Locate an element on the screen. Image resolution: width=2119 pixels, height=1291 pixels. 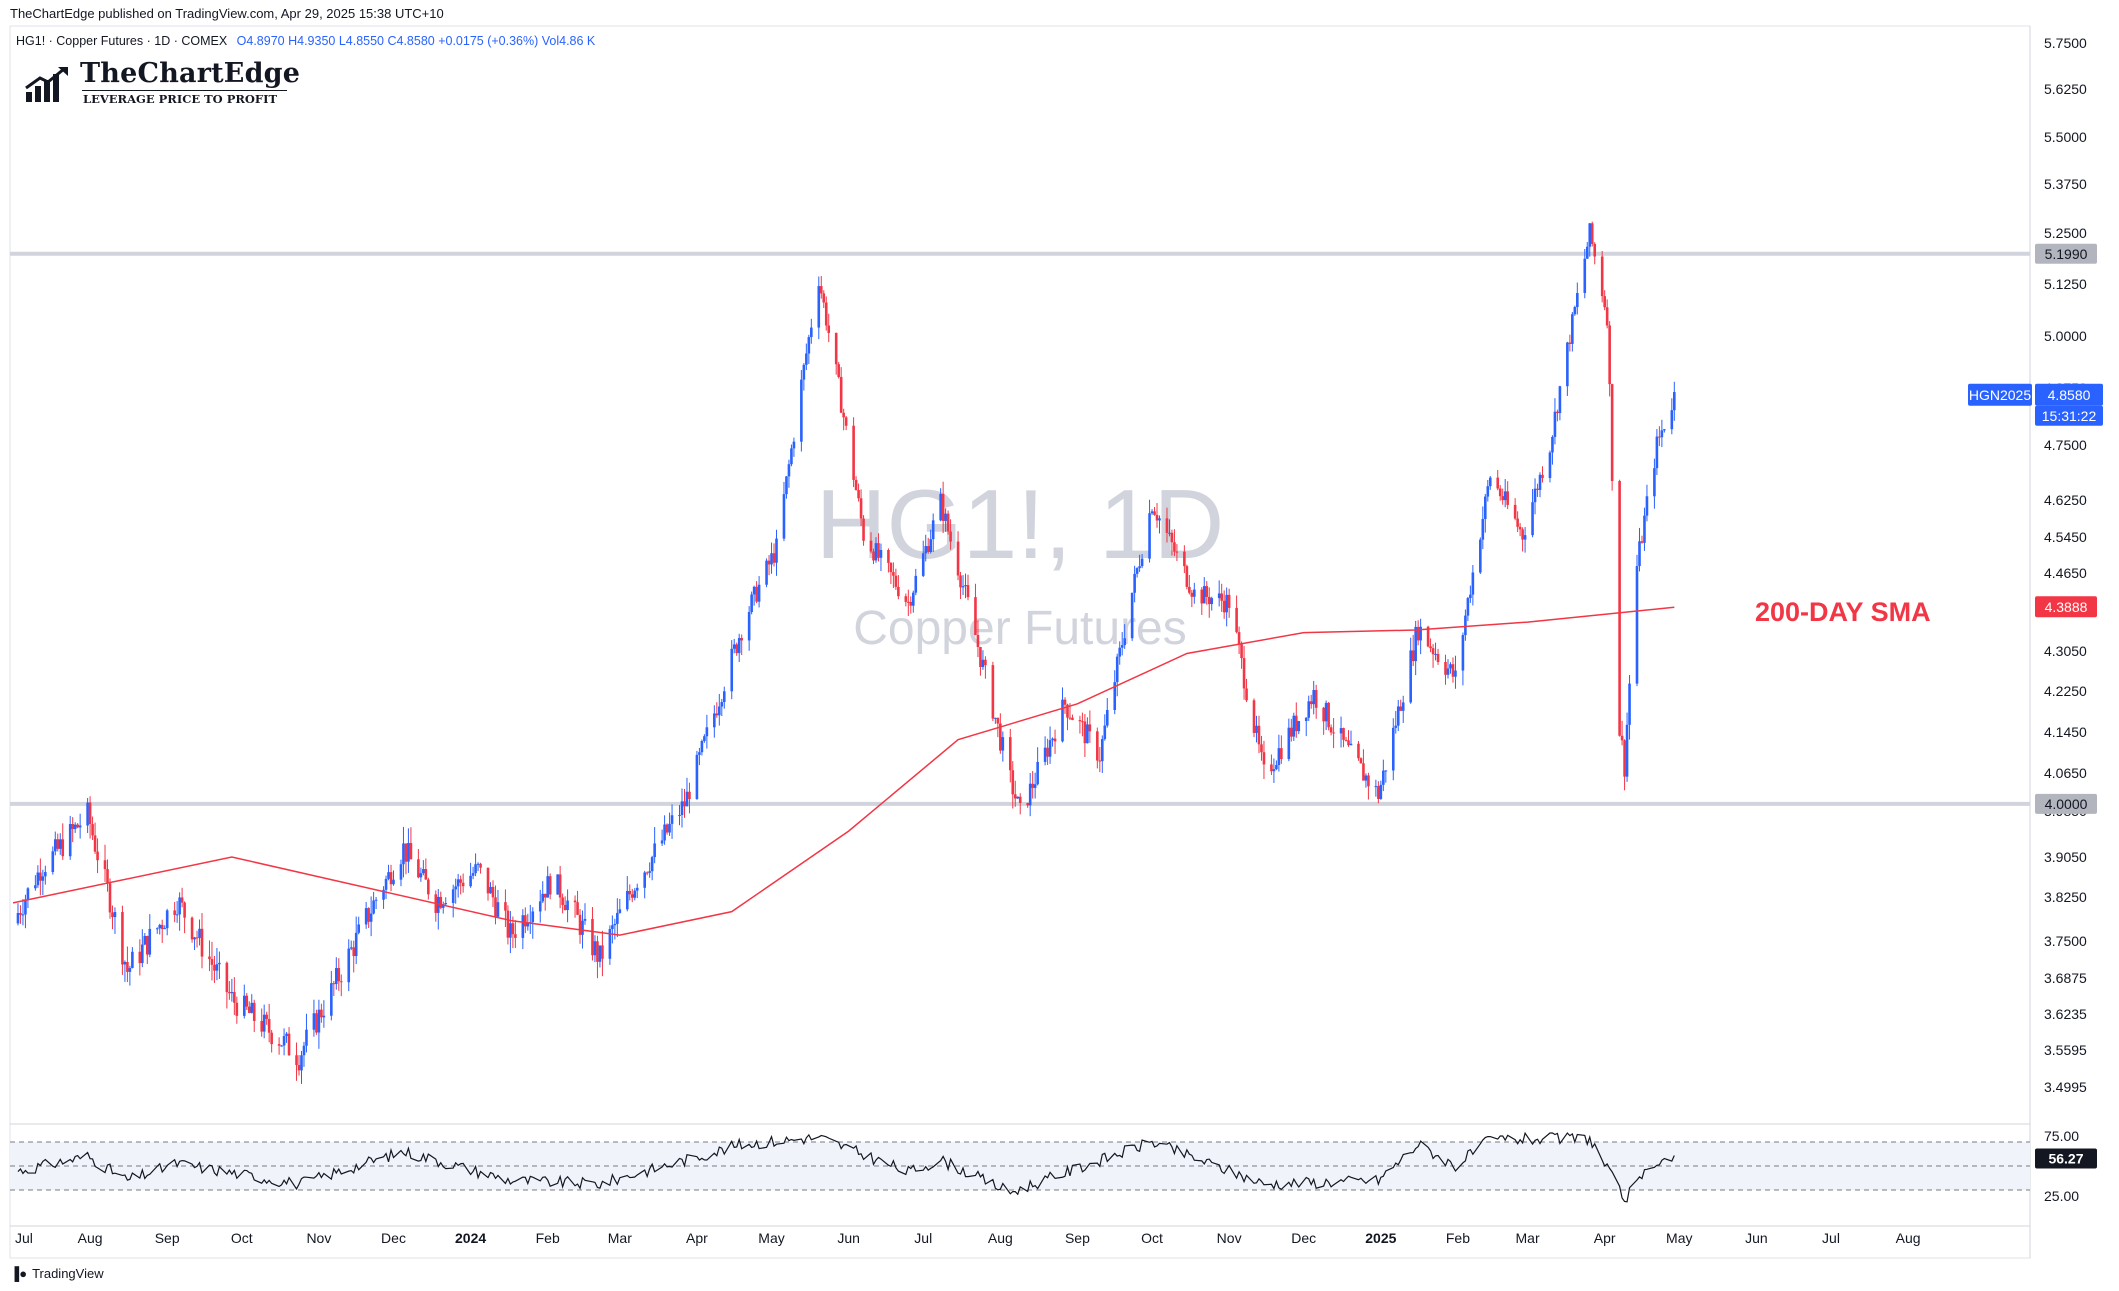
time-tick-label: Dec is located at coordinates (1303, 1238).